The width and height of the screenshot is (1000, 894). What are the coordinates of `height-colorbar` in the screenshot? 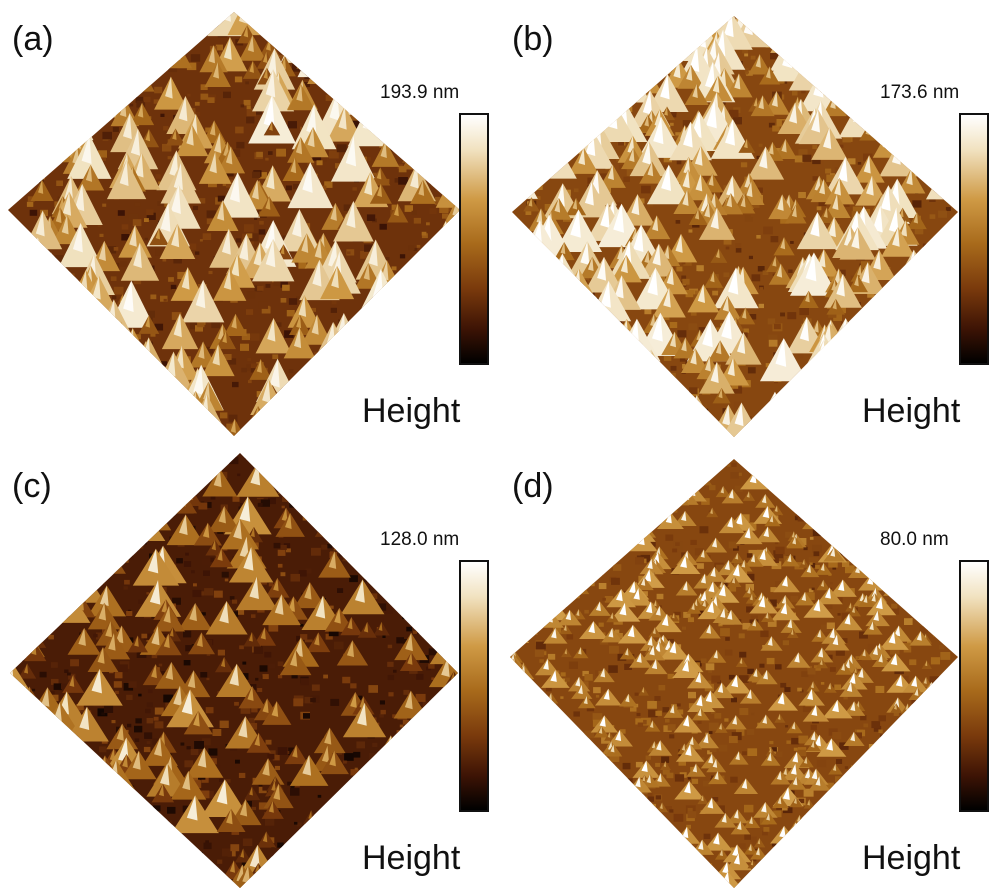 It's located at (474, 686).